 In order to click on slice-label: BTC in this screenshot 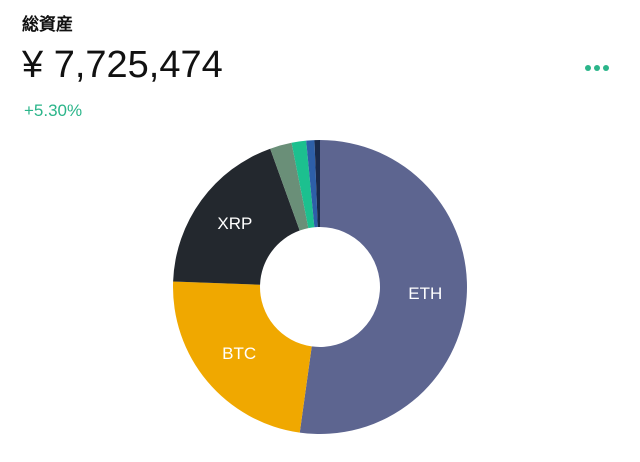, I will do `click(239, 353)`.